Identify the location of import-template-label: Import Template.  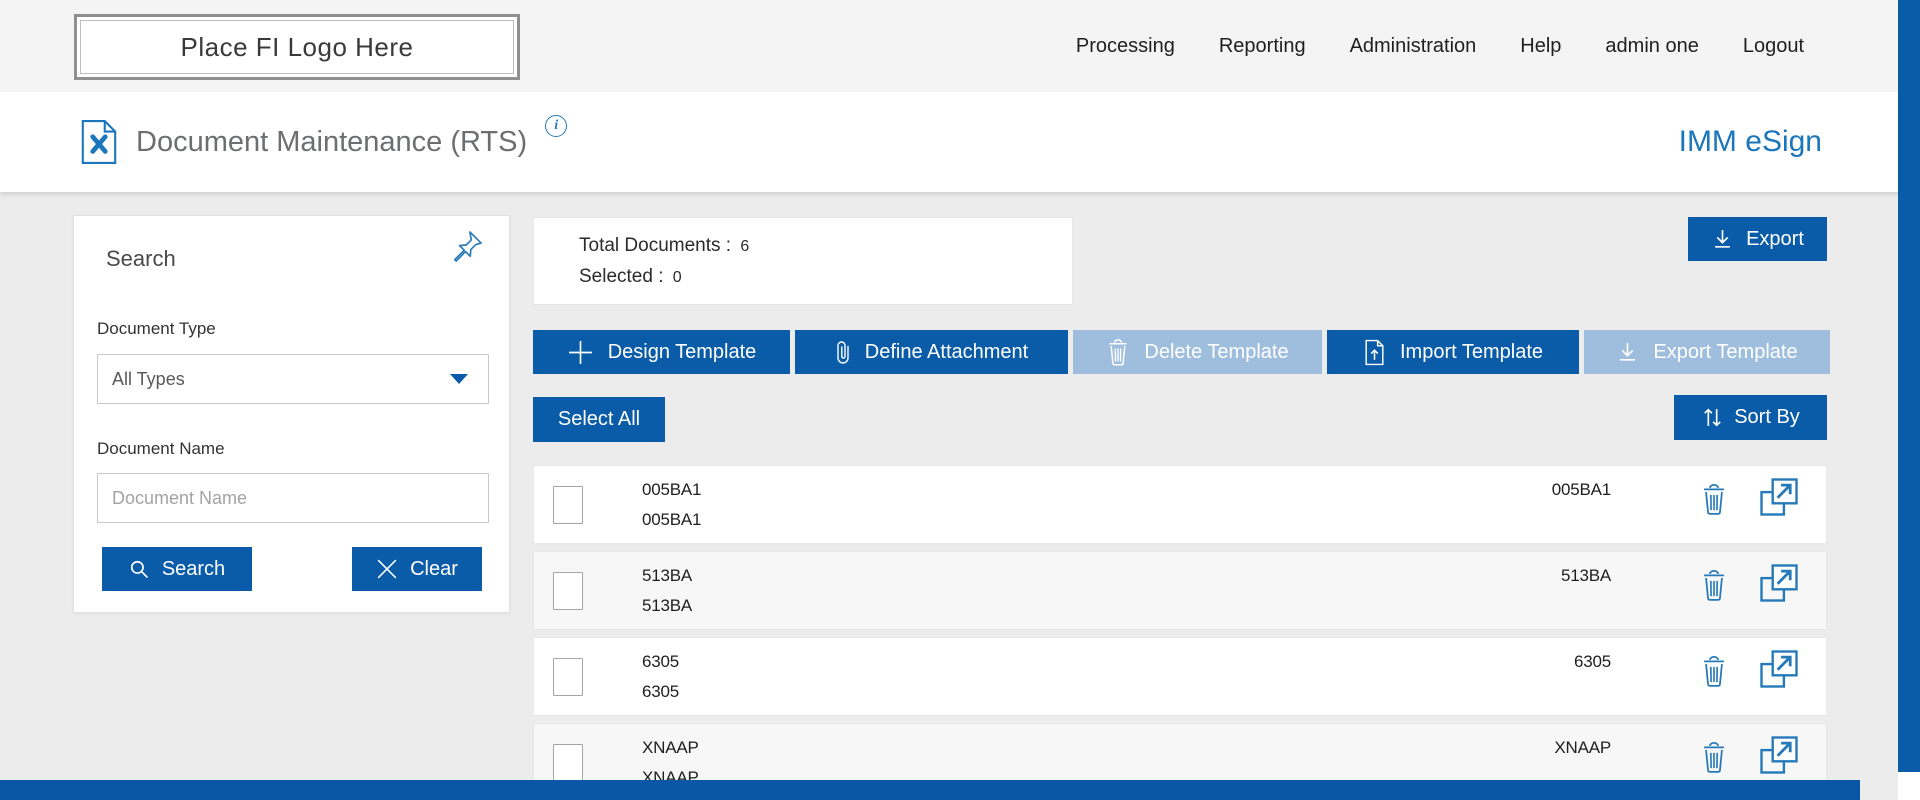
(1471, 351).